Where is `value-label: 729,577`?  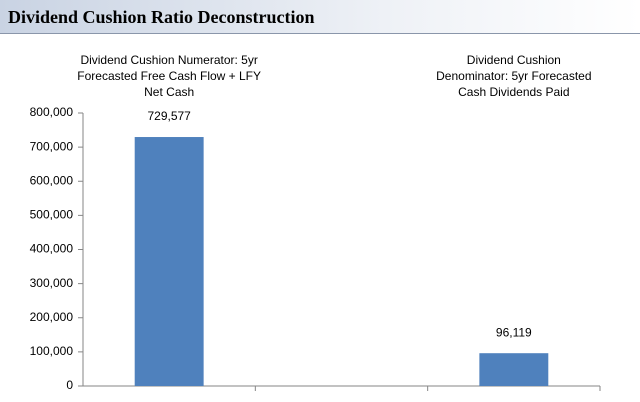
value-label: 729,577 is located at coordinates (169, 116).